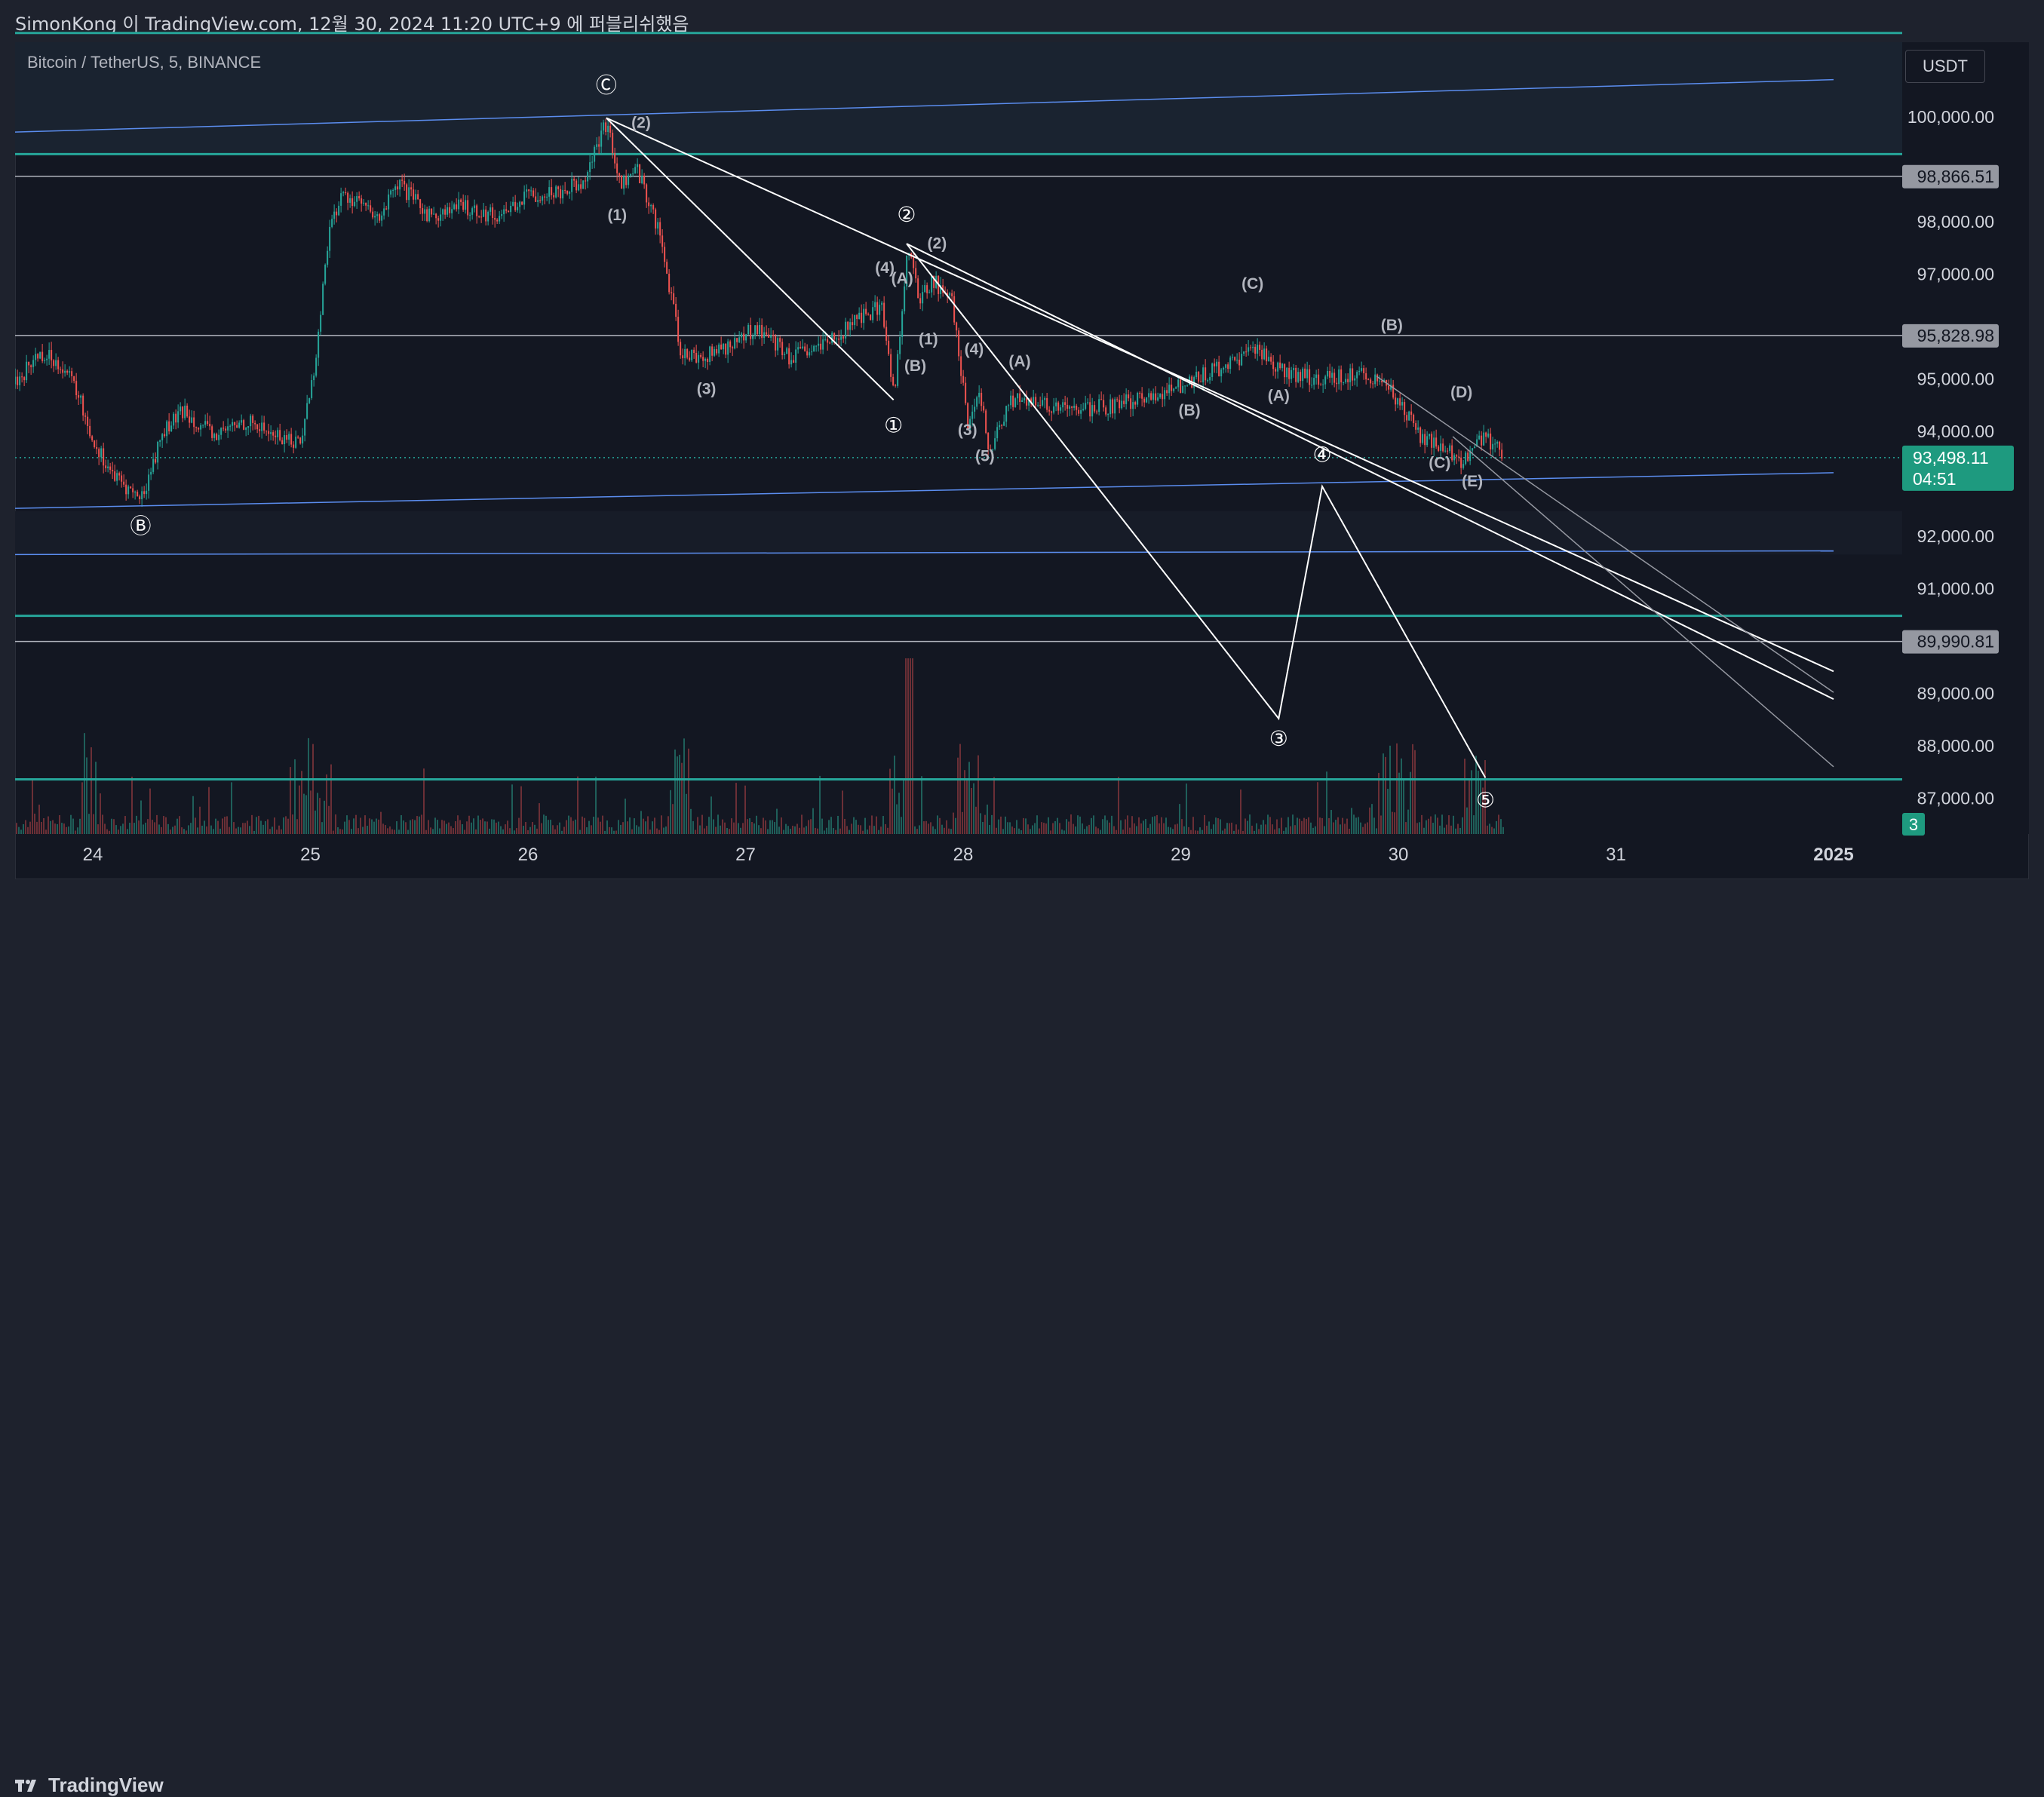 The width and height of the screenshot is (2044, 1797). Describe the element at coordinates (1956, 642) in the screenshot. I see `price-tag-label: 89,990.81` at that location.